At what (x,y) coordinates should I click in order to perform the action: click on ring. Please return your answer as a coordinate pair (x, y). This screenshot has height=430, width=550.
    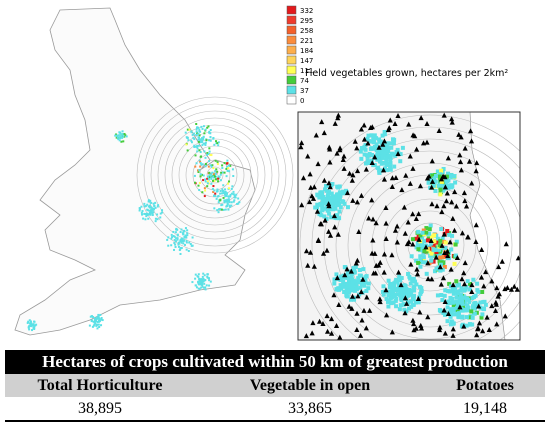
    Looking at the image, I should click on (215, 175).